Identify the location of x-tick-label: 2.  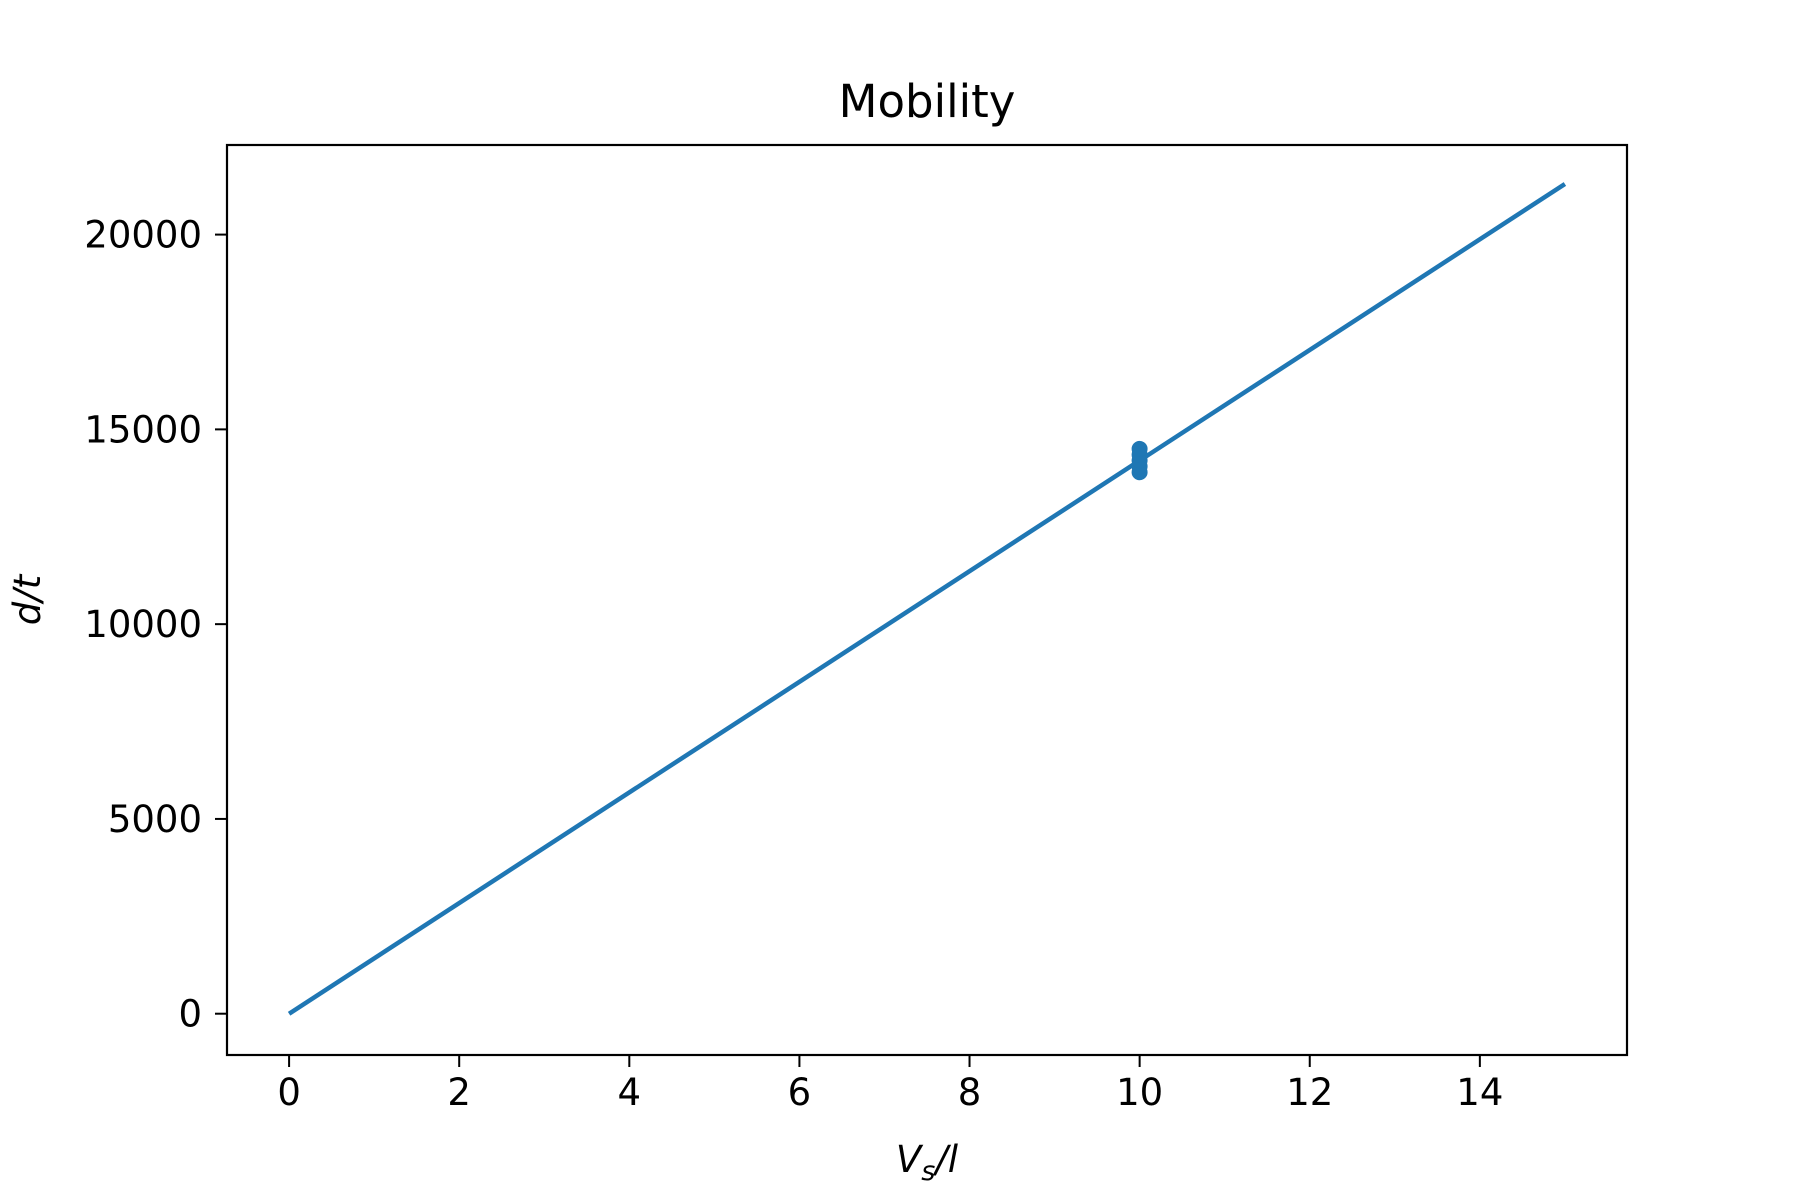
(459, 1092).